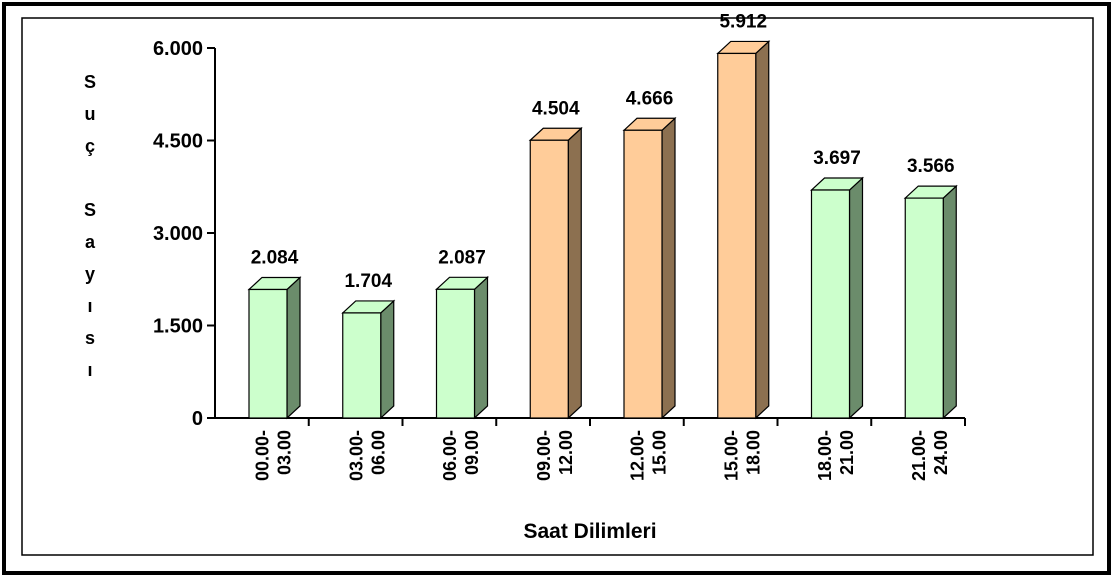  Describe the element at coordinates (178, 142) in the screenshot. I see `y-tick-label: 4.500` at that location.